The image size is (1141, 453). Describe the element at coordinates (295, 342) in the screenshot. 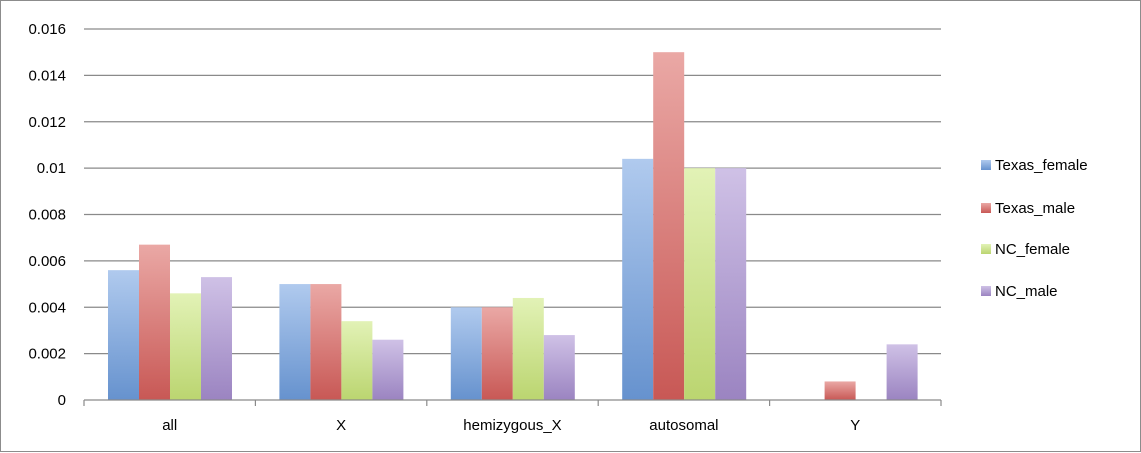

I see `bar-texas-female-x` at that location.